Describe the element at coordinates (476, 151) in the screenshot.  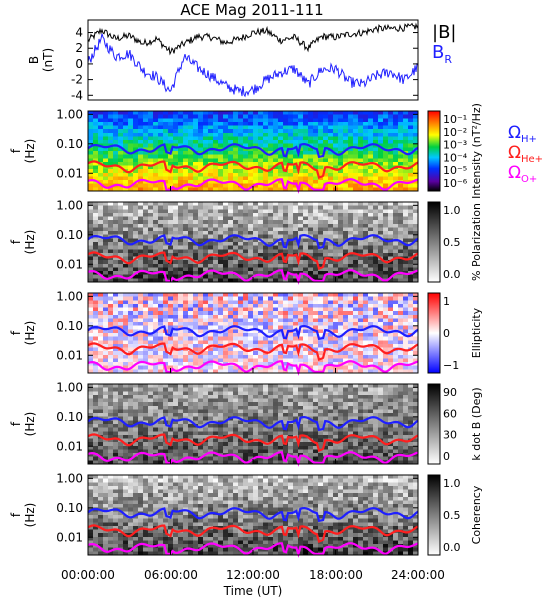
I see `colorbar-title: Intensity (nT²/Hz)` at that location.